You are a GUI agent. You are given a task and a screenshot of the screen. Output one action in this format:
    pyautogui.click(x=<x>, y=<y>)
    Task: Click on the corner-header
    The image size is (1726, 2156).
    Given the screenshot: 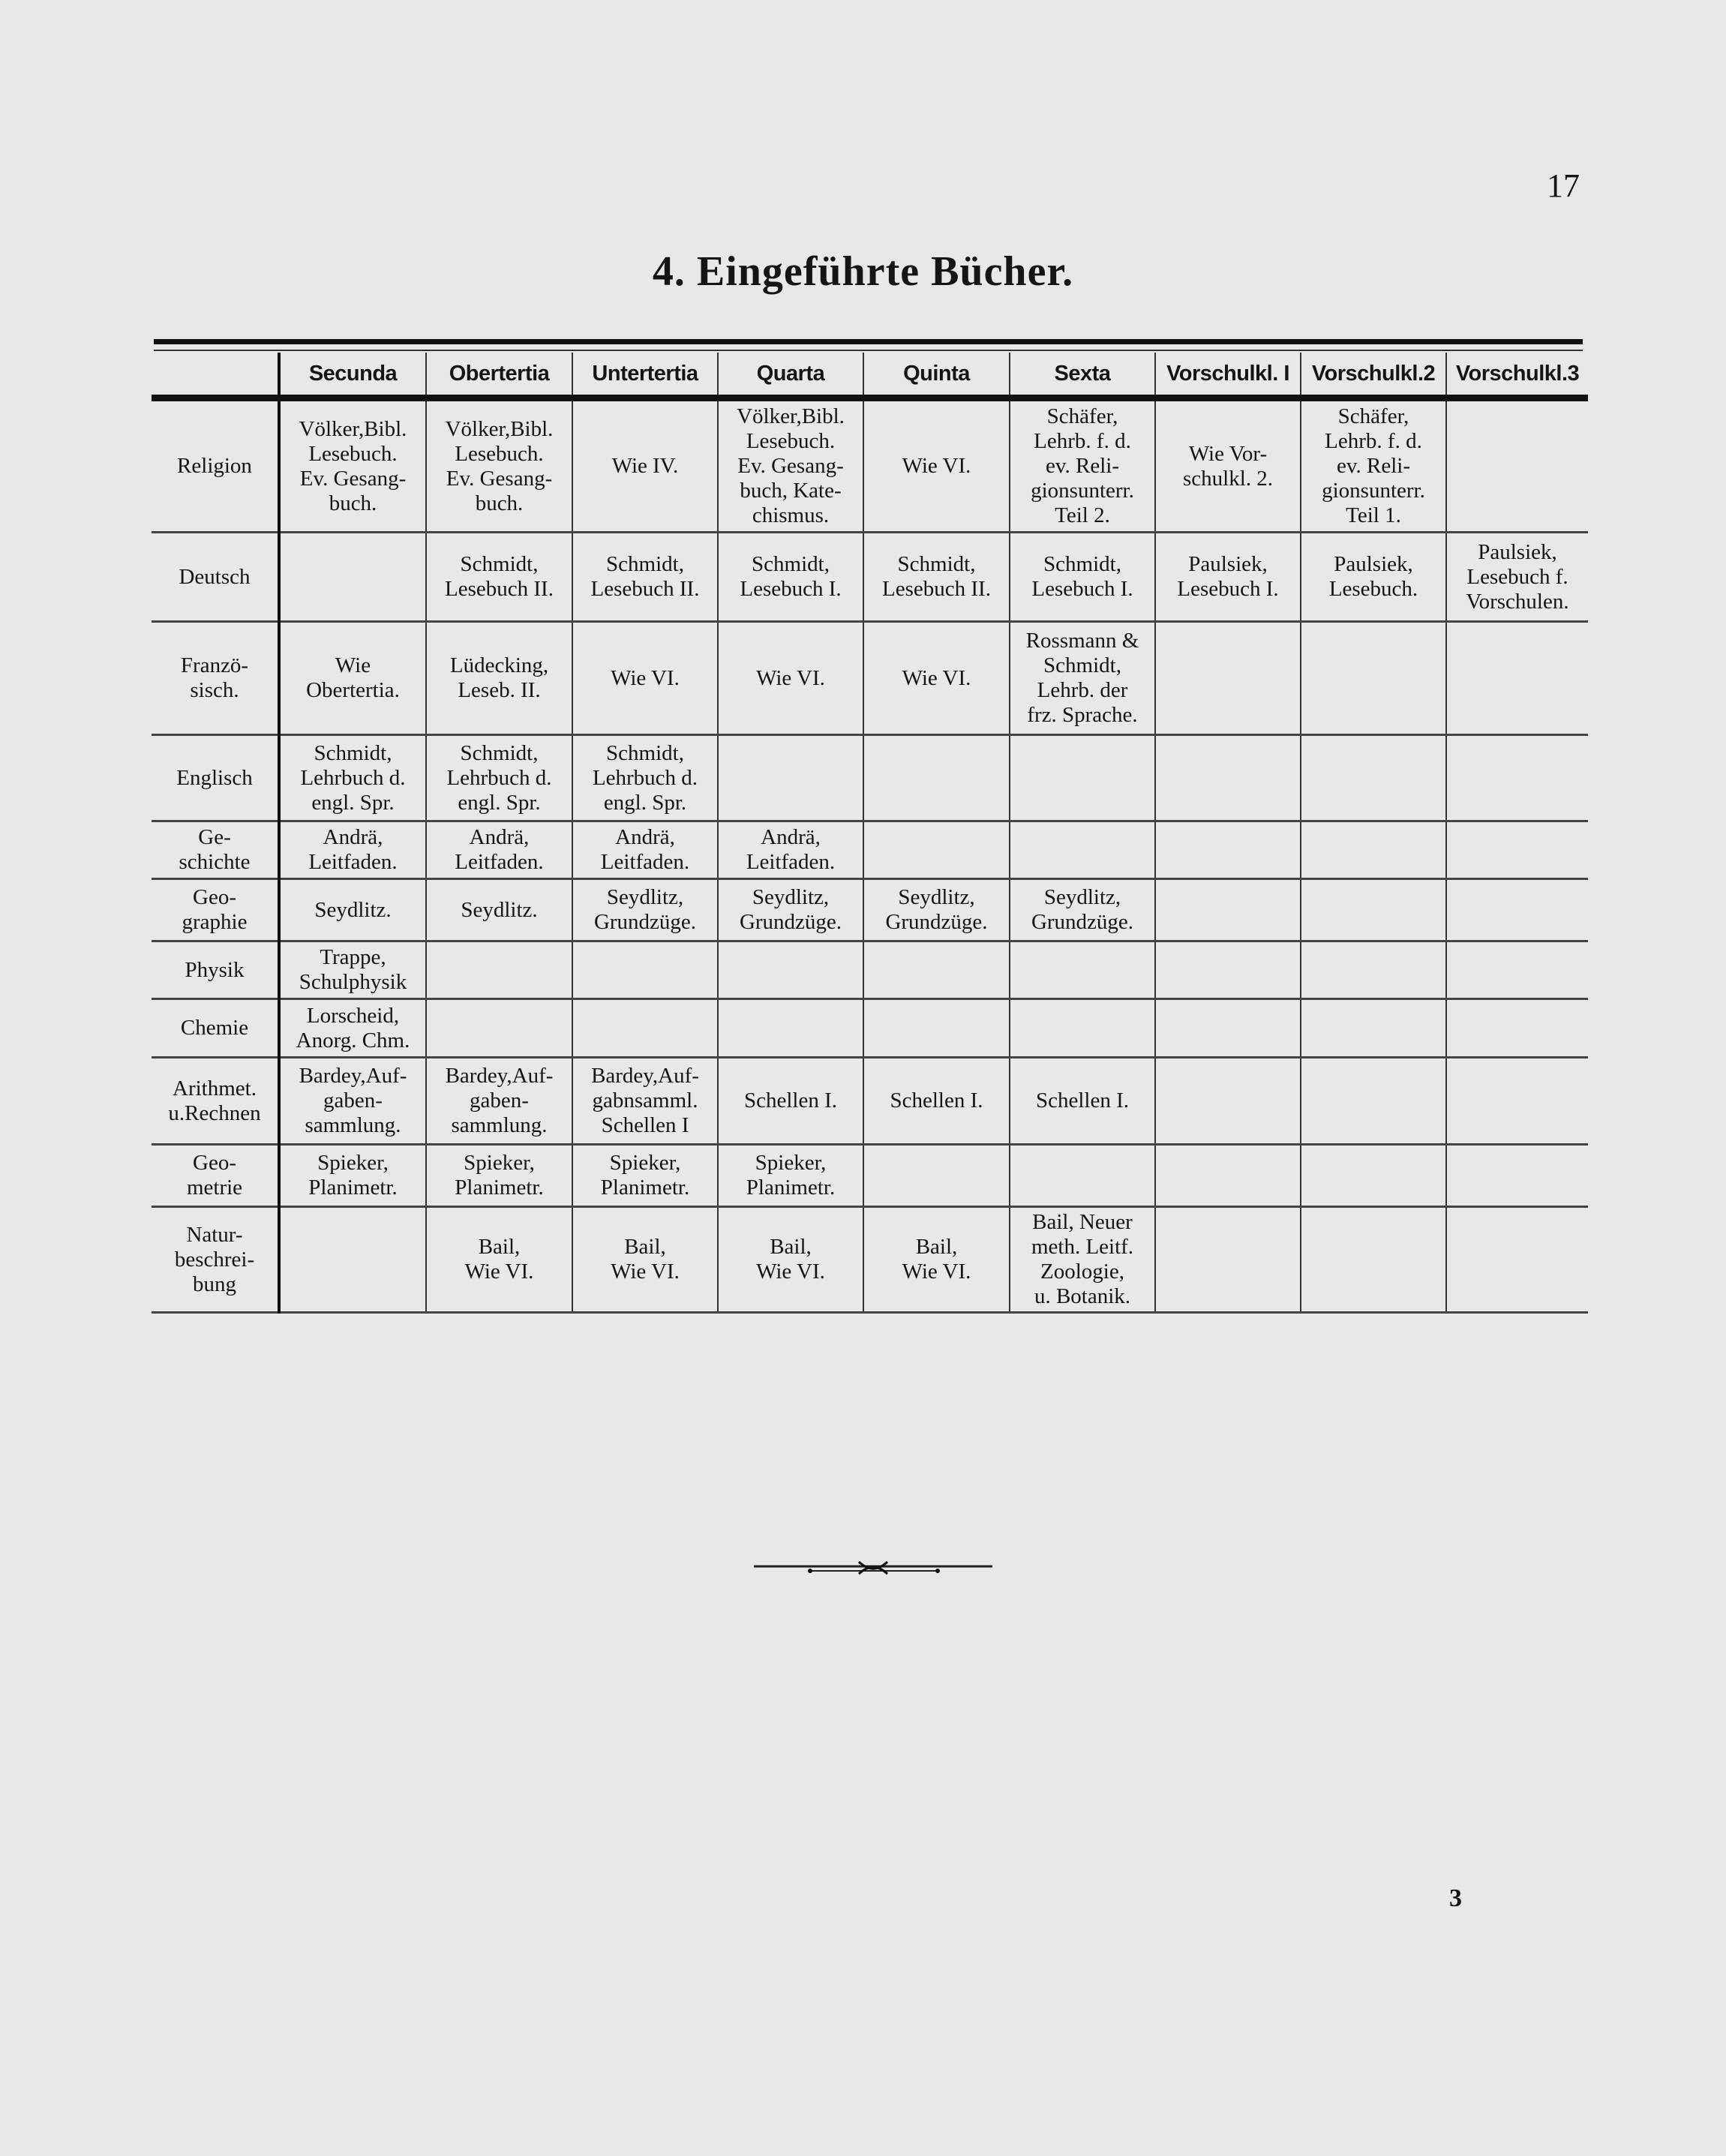 What is the action you would take?
    pyautogui.click(x=215, y=377)
    